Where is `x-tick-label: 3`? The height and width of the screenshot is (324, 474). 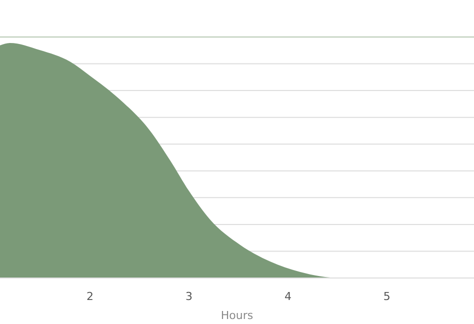
x-tick-label: 3 is located at coordinates (189, 296).